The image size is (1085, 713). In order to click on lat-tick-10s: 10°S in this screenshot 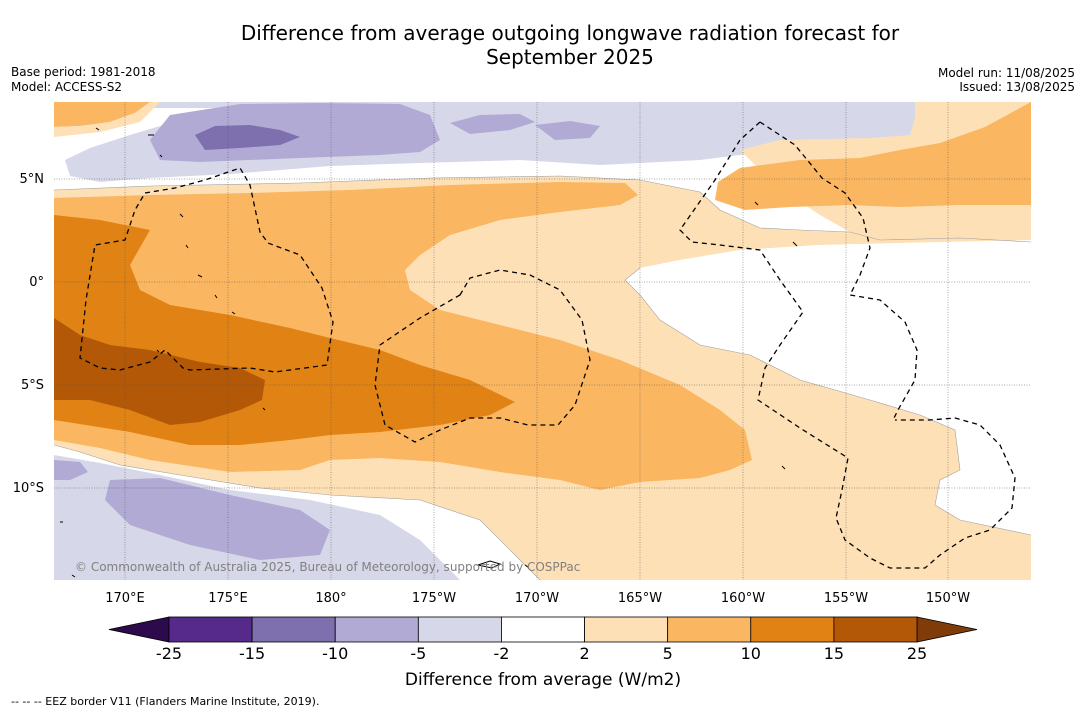, I will do `click(28, 488)`.